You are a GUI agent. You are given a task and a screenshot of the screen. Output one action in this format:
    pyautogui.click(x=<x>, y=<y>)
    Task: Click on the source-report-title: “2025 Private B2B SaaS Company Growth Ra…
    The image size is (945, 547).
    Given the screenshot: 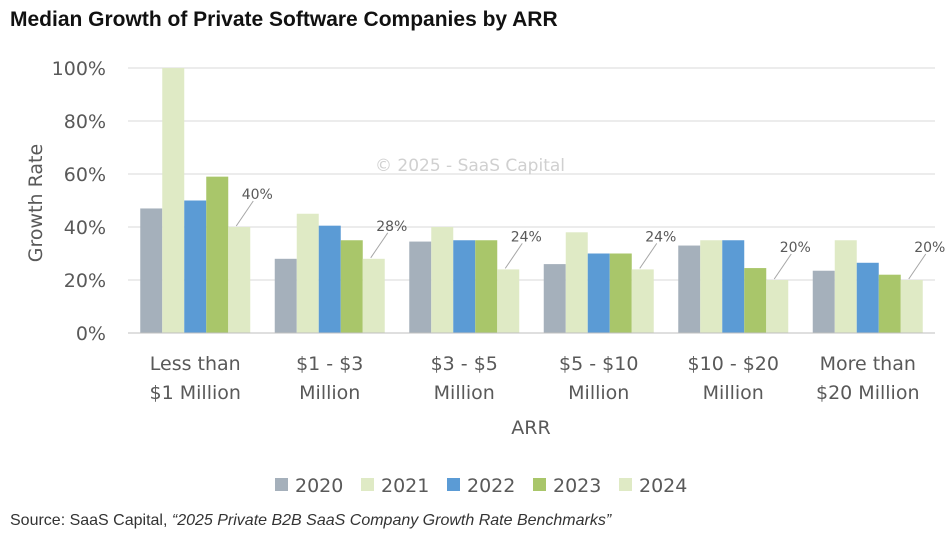 What is the action you would take?
    pyautogui.click(x=391, y=520)
    